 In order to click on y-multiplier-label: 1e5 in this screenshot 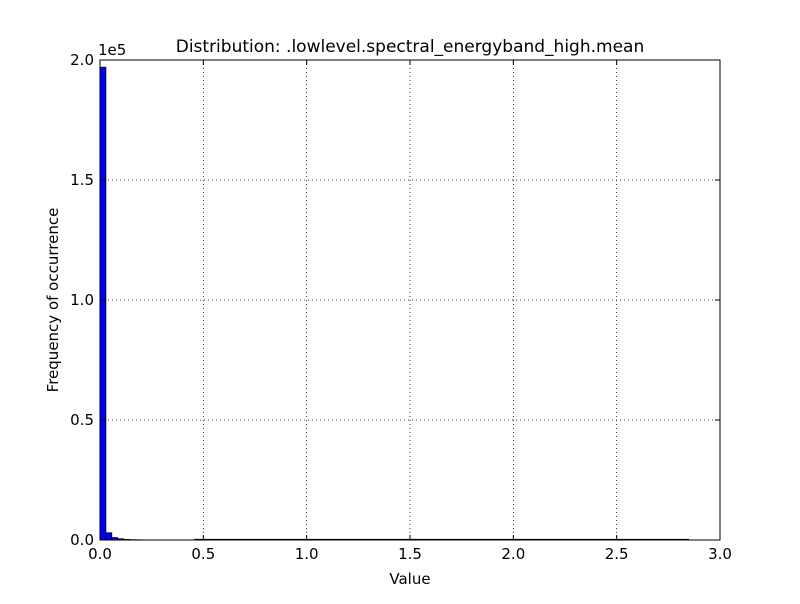, I will do `click(112, 50)`.